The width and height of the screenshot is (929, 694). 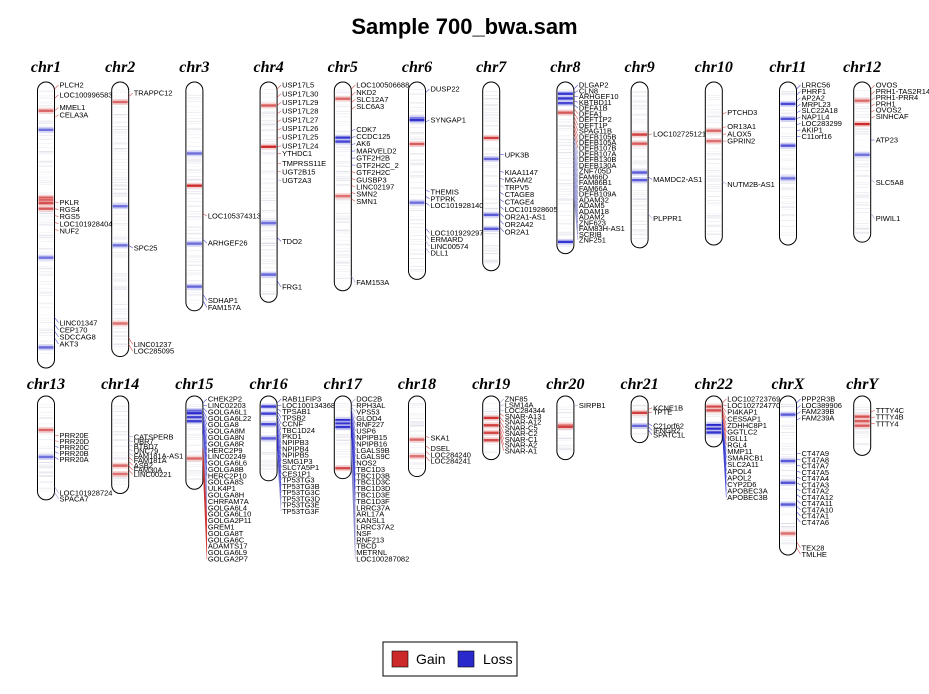 I want to click on gene-label: GOLGA6L4, so click(x=227, y=507).